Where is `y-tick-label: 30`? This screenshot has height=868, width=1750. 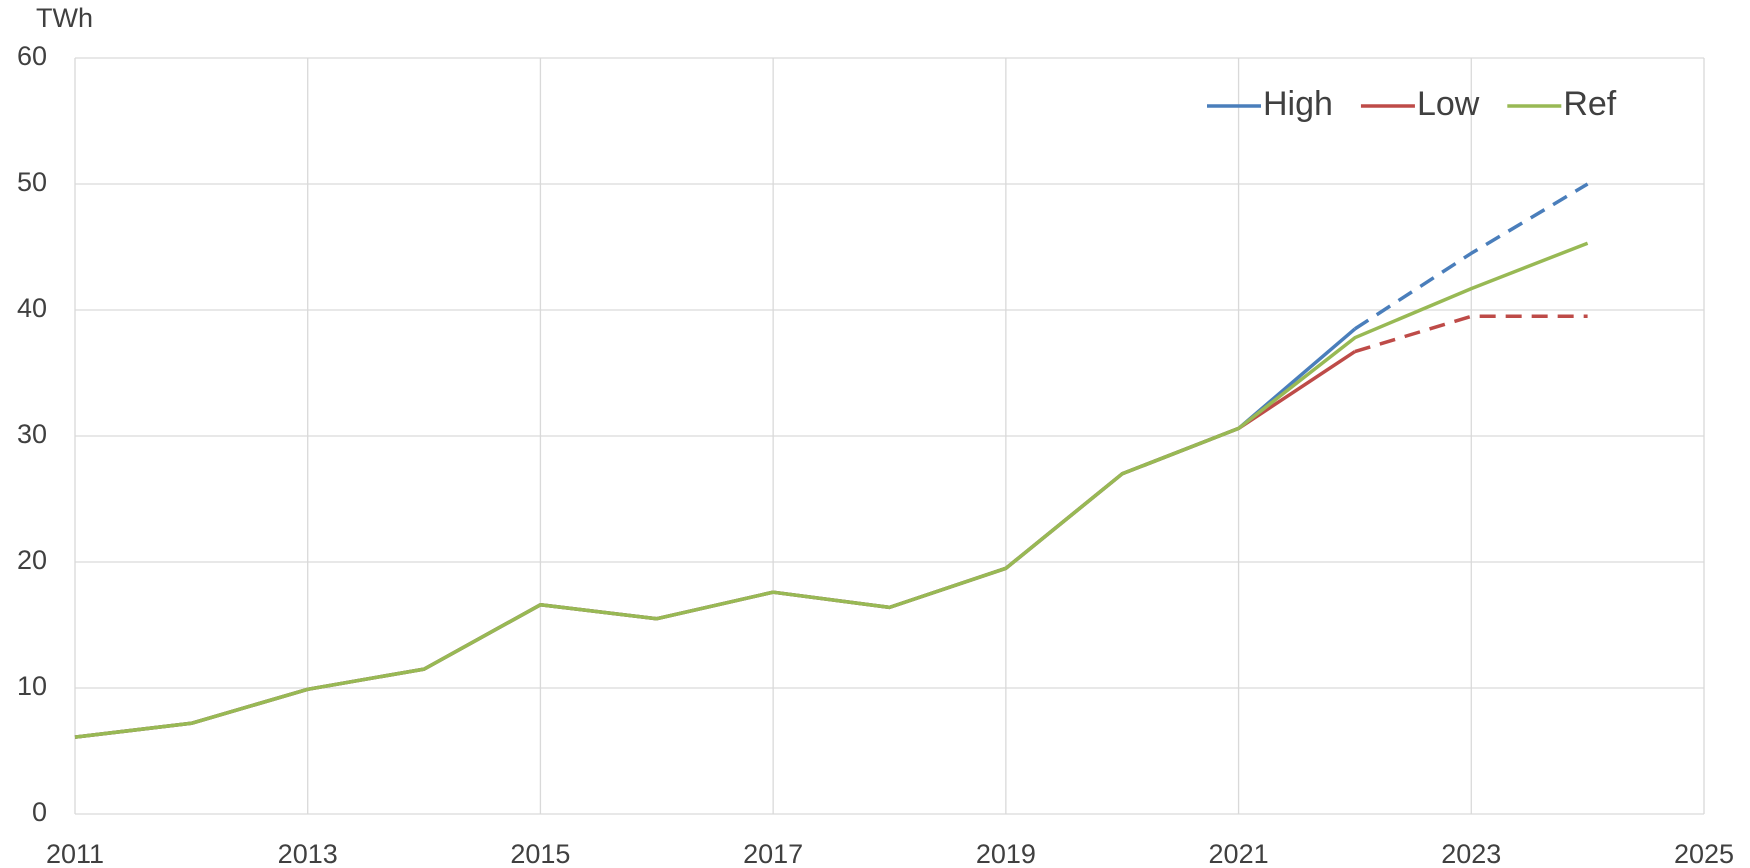 y-tick-label: 30 is located at coordinates (32, 434).